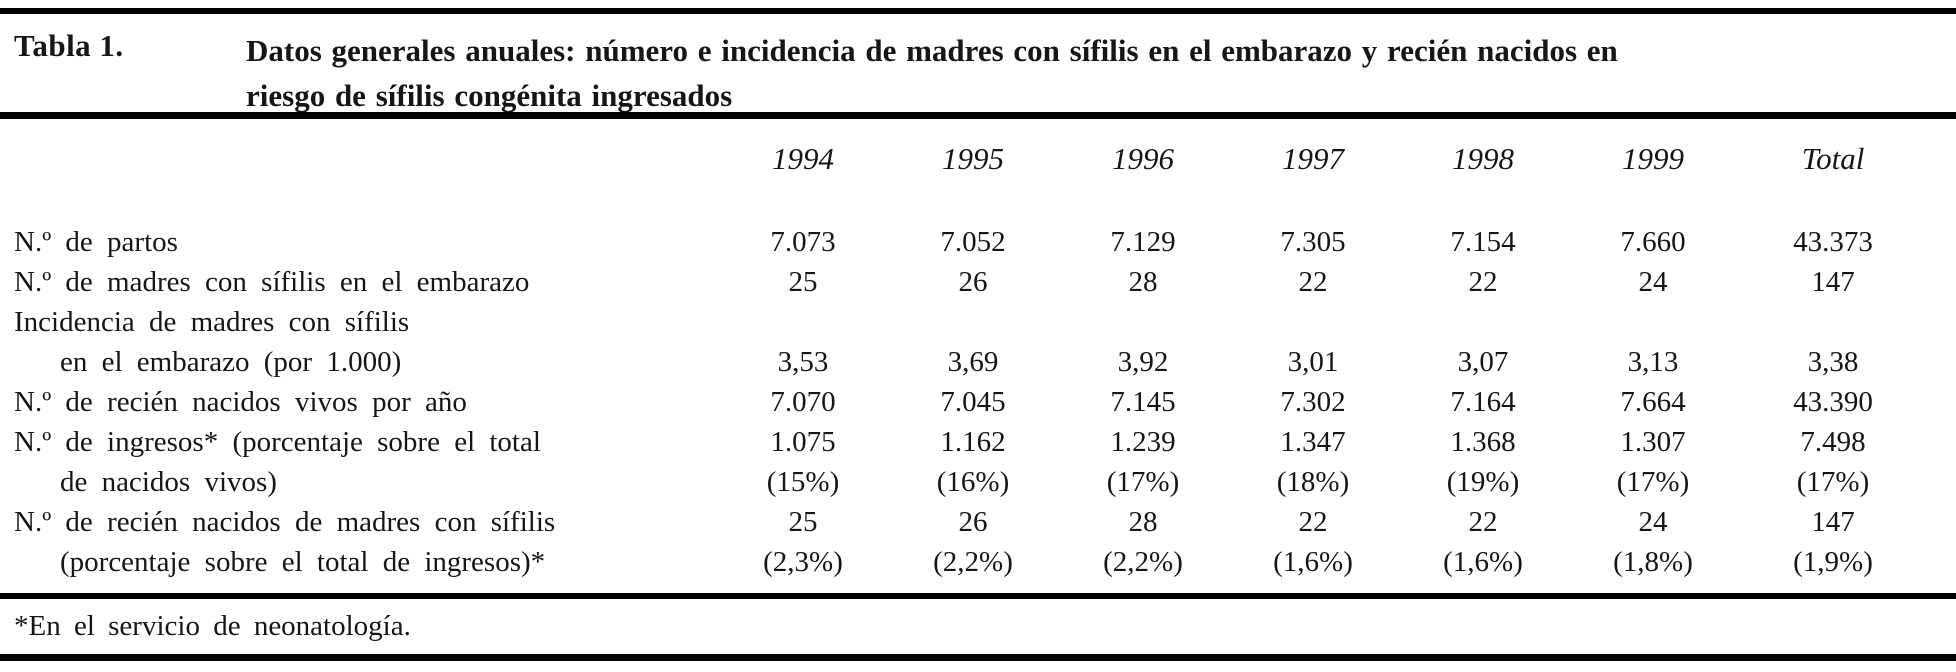 The image size is (1956, 672). I want to click on cell-value: 3,53, so click(803, 362).